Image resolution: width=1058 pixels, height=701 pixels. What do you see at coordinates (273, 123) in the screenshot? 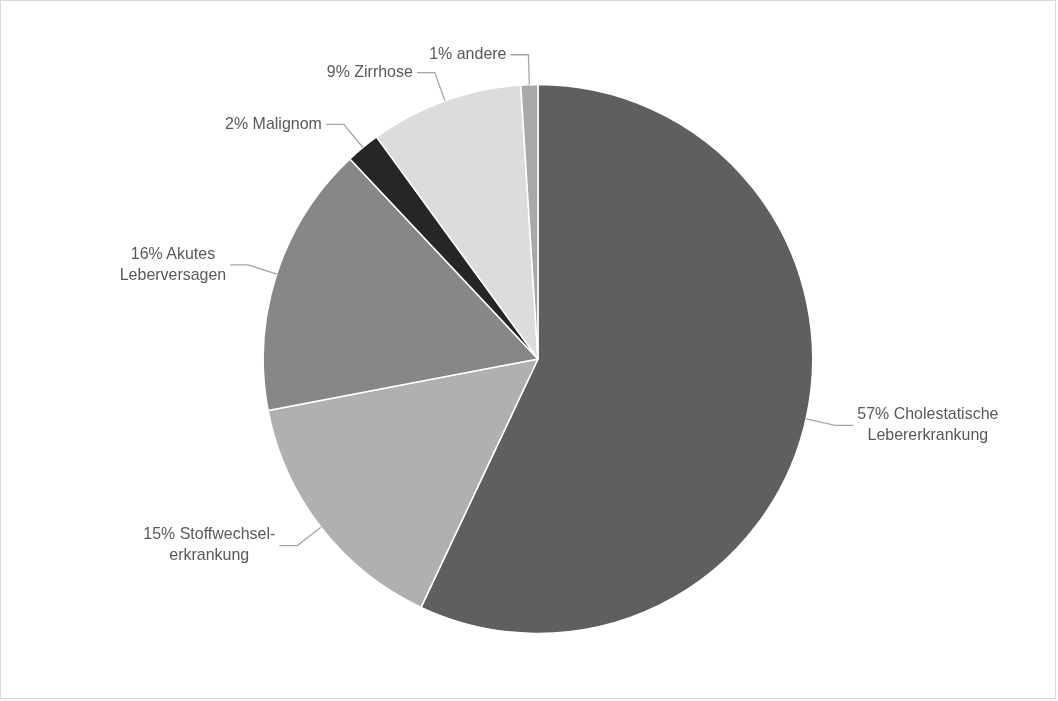
I see `slice-label: 2% Malignom` at bounding box center [273, 123].